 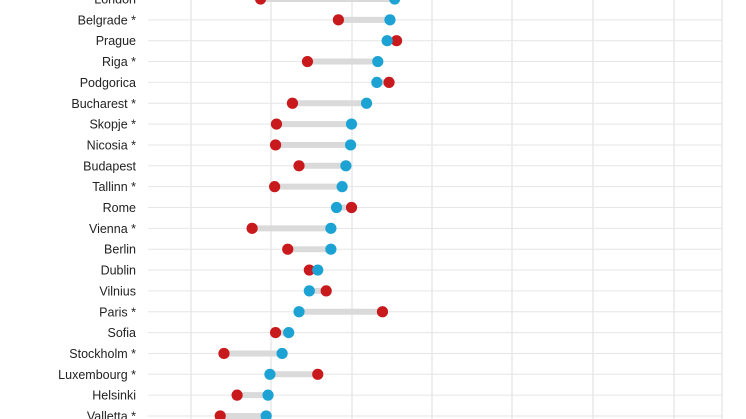 I want to click on city-label: Valletta *, so click(x=111, y=414).